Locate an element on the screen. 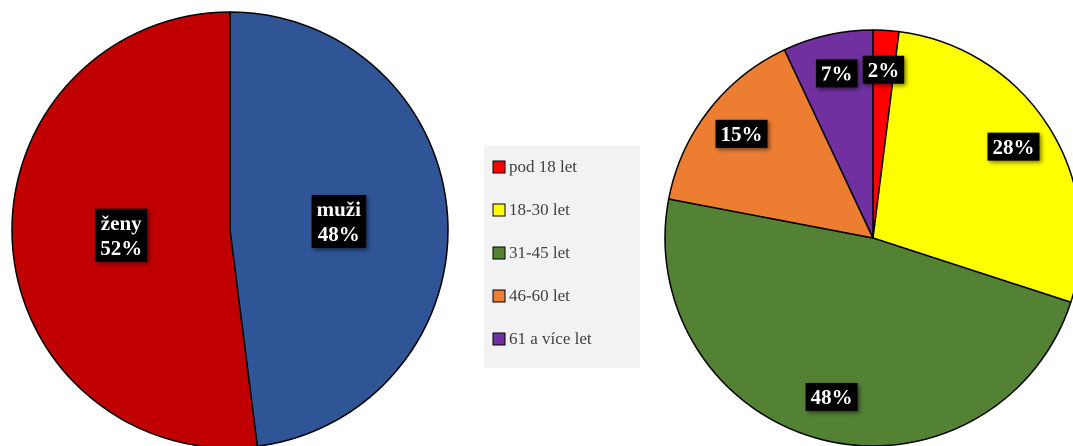 The image size is (1073, 446). label-value: 2% is located at coordinates (884, 70).